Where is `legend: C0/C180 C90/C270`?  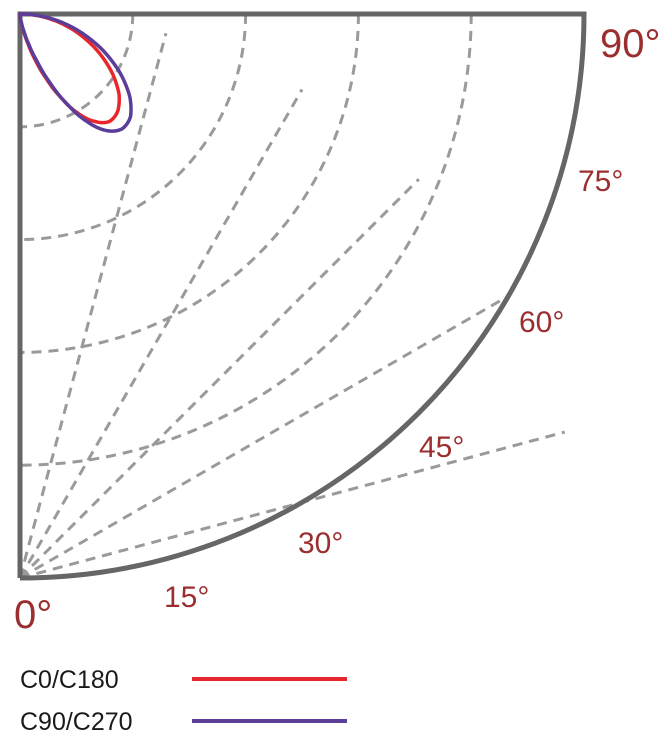 legend: C0/C180 C90/C270 is located at coordinates (183, 701).